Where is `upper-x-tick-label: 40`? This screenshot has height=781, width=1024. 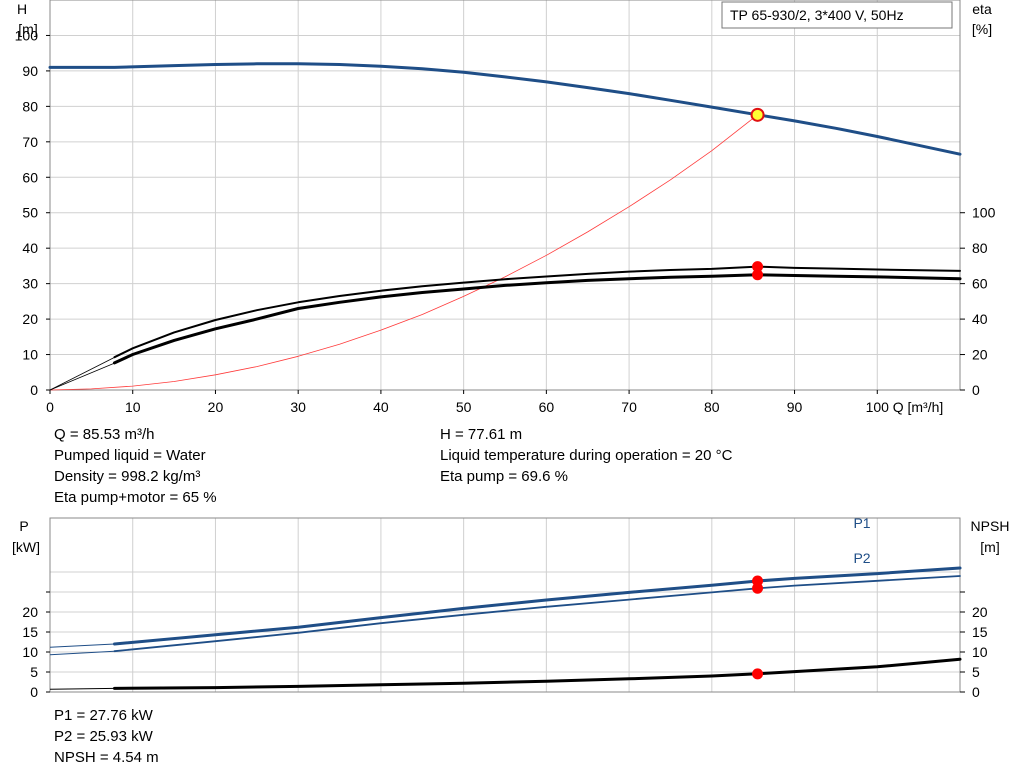
upper-x-tick-label: 40 is located at coordinates (381, 407).